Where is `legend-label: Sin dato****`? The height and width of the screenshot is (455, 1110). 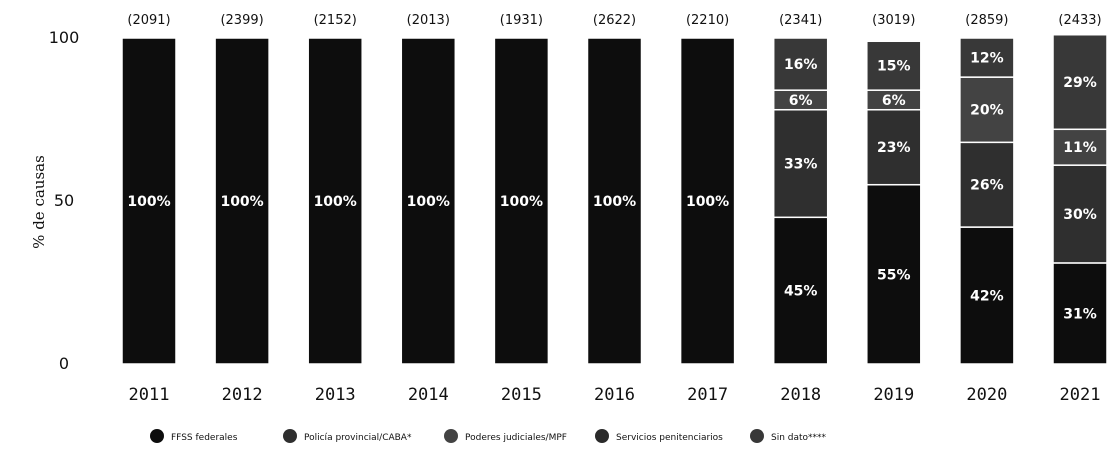
legend-label: Sin dato**** is located at coordinates (799, 438).